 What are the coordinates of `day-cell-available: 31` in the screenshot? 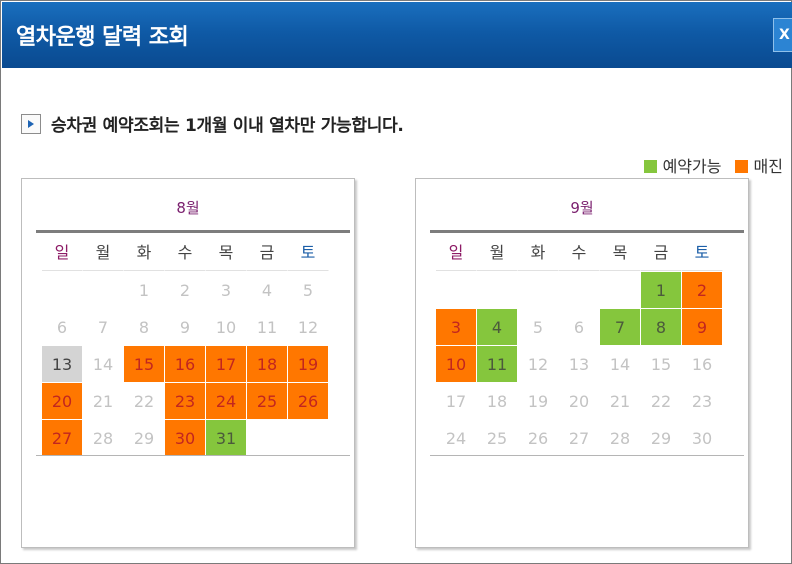 It's located at (226, 438).